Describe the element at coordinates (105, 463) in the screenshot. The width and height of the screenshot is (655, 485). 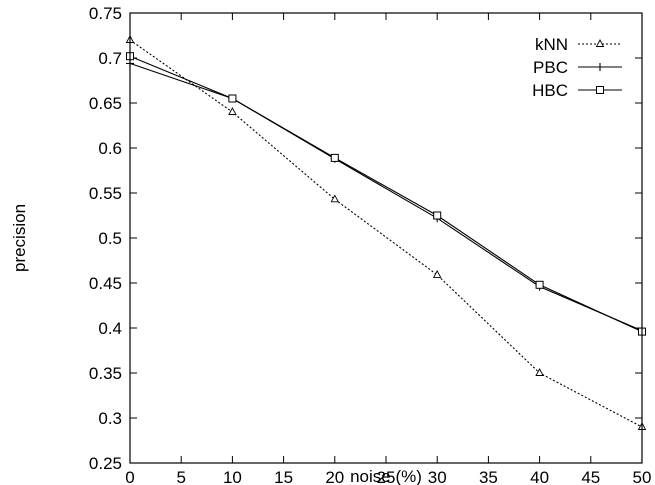
I see `y-tick-label: 0.25` at that location.